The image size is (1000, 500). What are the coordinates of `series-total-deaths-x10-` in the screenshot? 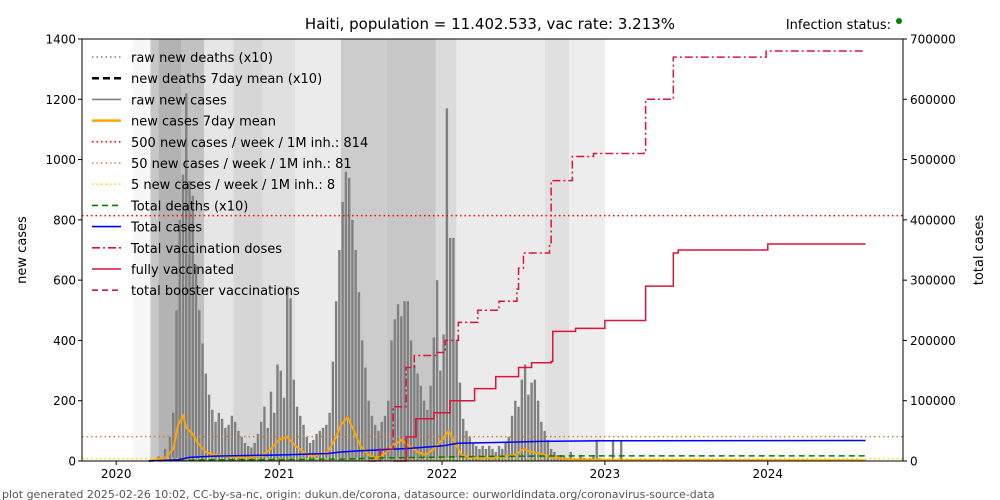 It's located at (507, 458).